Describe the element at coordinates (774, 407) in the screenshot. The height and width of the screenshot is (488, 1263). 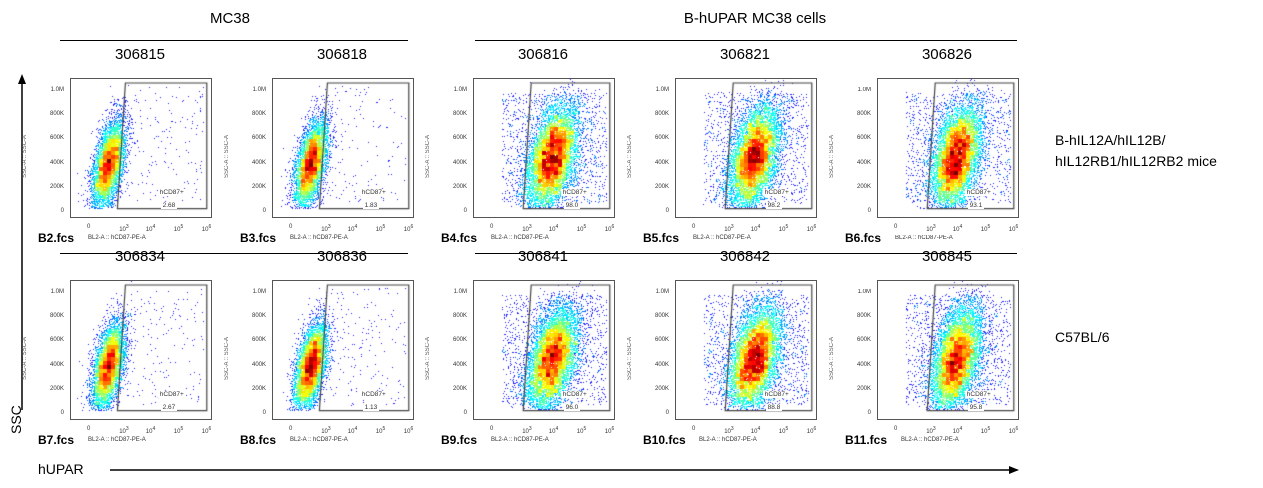
I see `gate-percentage: 88.8` at that location.